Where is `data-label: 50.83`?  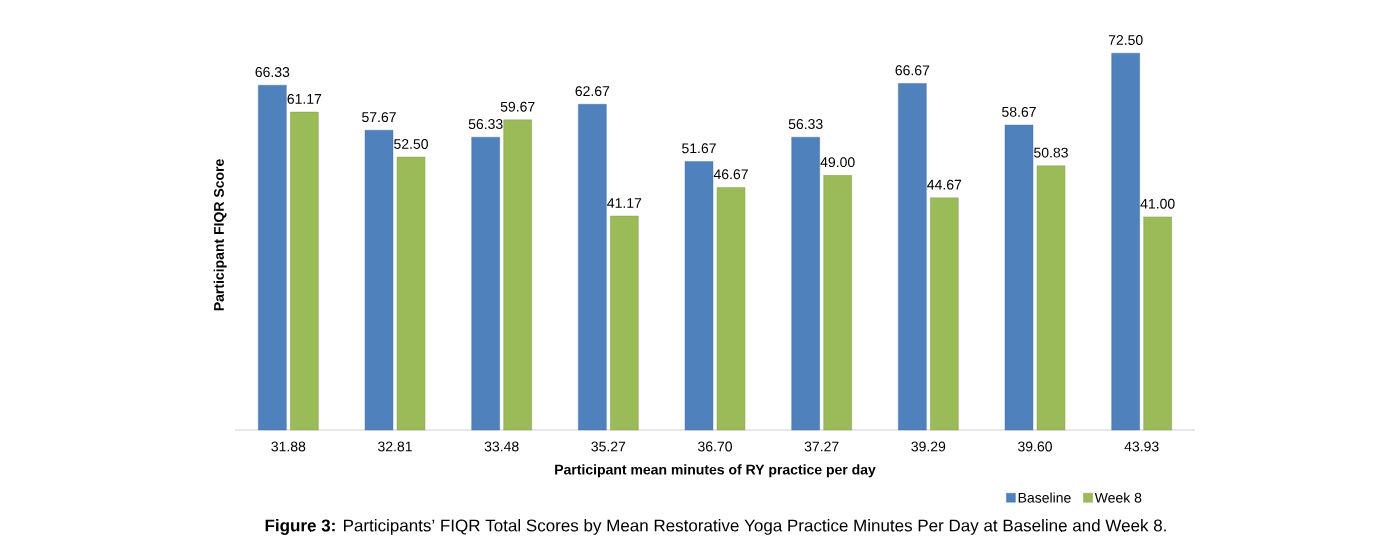 data-label: 50.83 is located at coordinates (1051, 152).